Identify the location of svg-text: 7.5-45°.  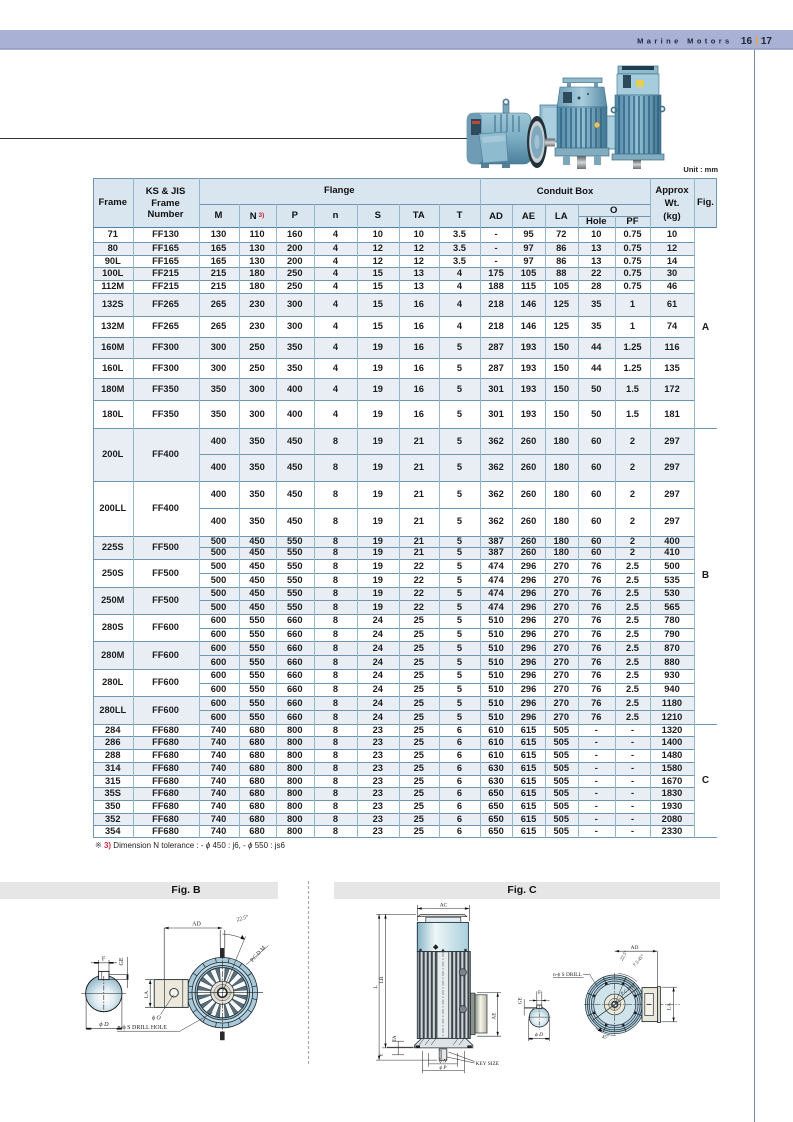
(639, 961).